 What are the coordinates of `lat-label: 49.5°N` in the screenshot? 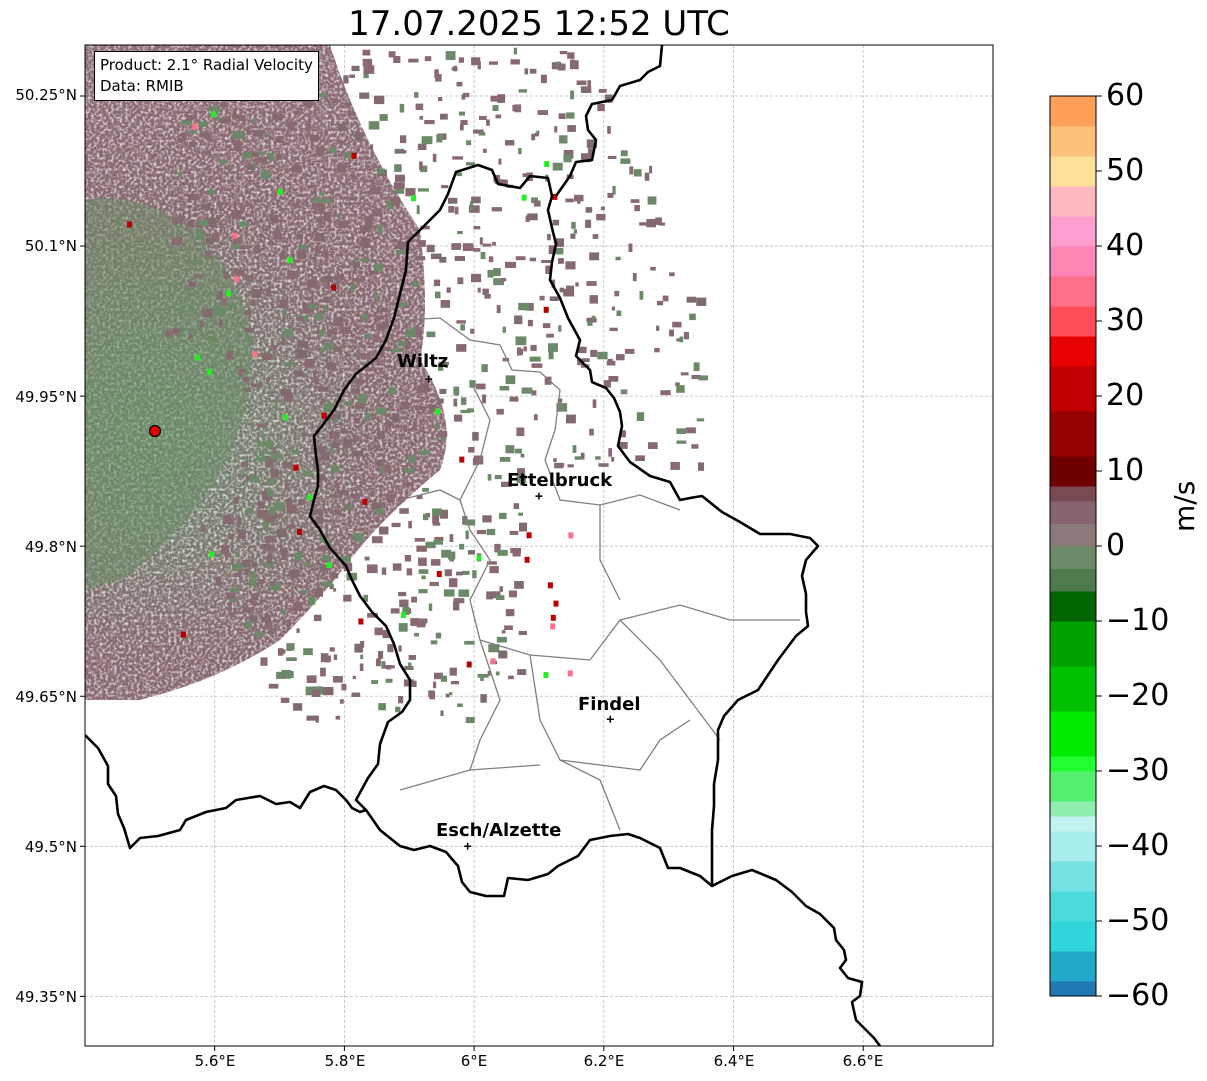 It's located at (50, 847).